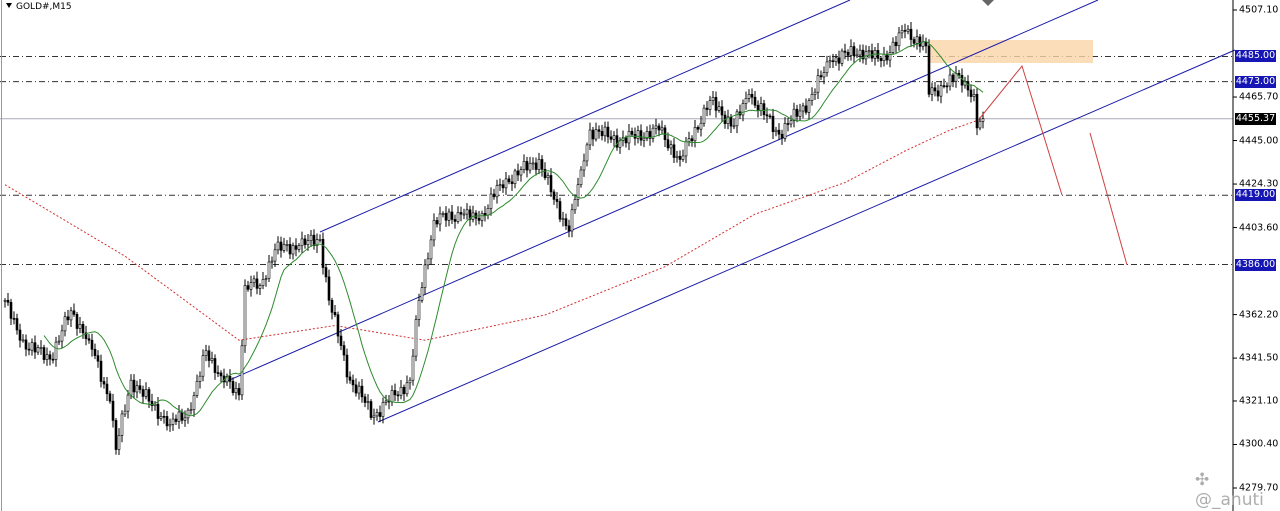  Describe the element at coordinates (9, 5) in the screenshot. I see `dropdown-triangle-icon` at that location.